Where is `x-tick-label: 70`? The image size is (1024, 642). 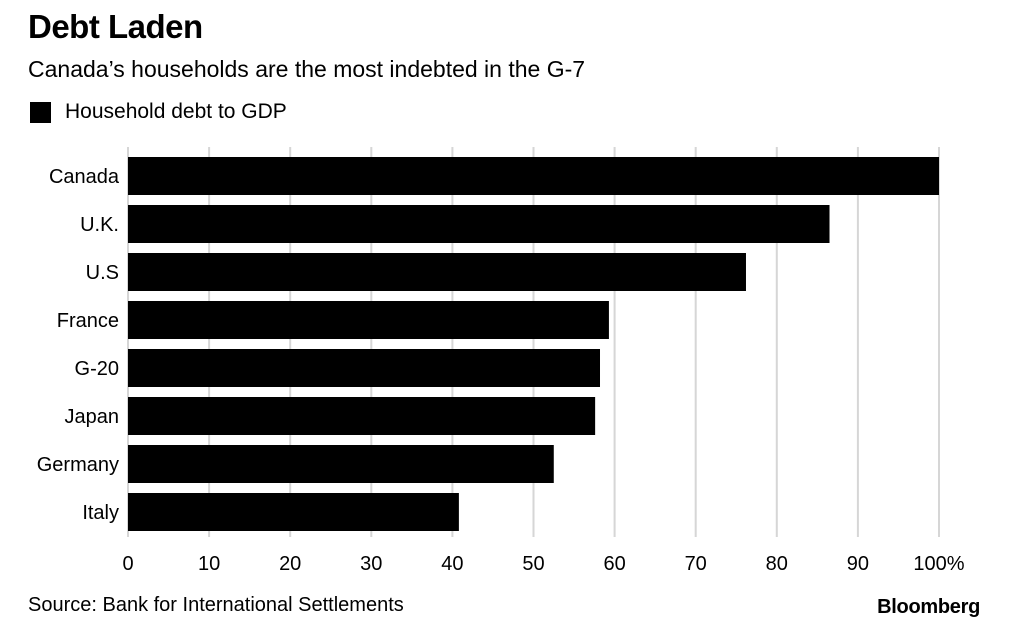
x-tick-label: 70 is located at coordinates (696, 564).